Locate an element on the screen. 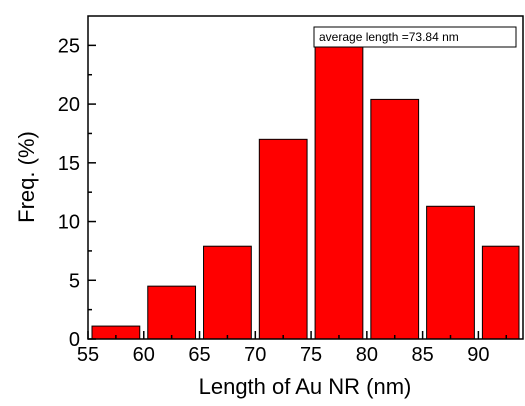  bar-87.5 is located at coordinates (450, 272).